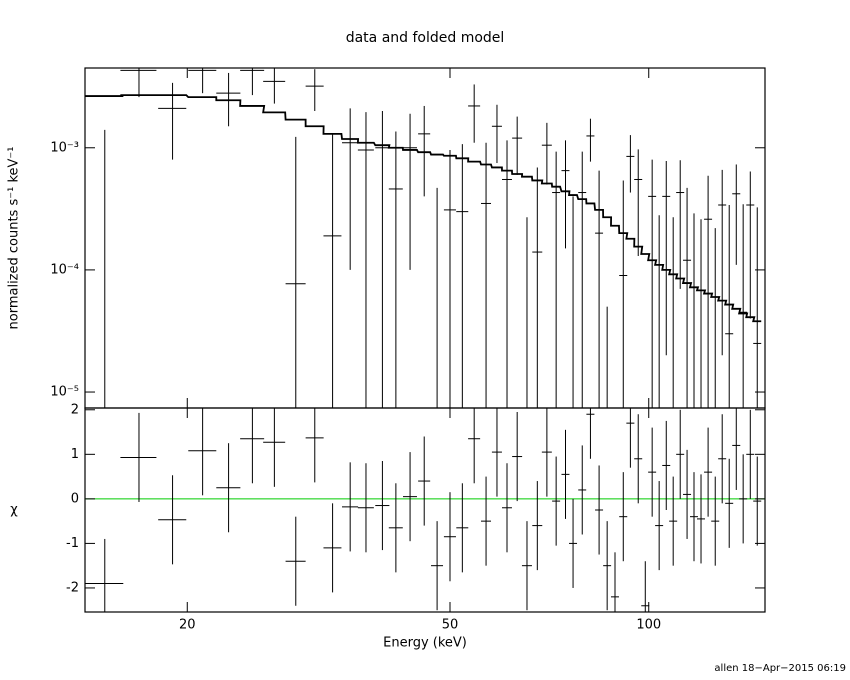 This screenshot has height=680, width=850. I want to click on y-tick-label: 2, so click(75, 409).